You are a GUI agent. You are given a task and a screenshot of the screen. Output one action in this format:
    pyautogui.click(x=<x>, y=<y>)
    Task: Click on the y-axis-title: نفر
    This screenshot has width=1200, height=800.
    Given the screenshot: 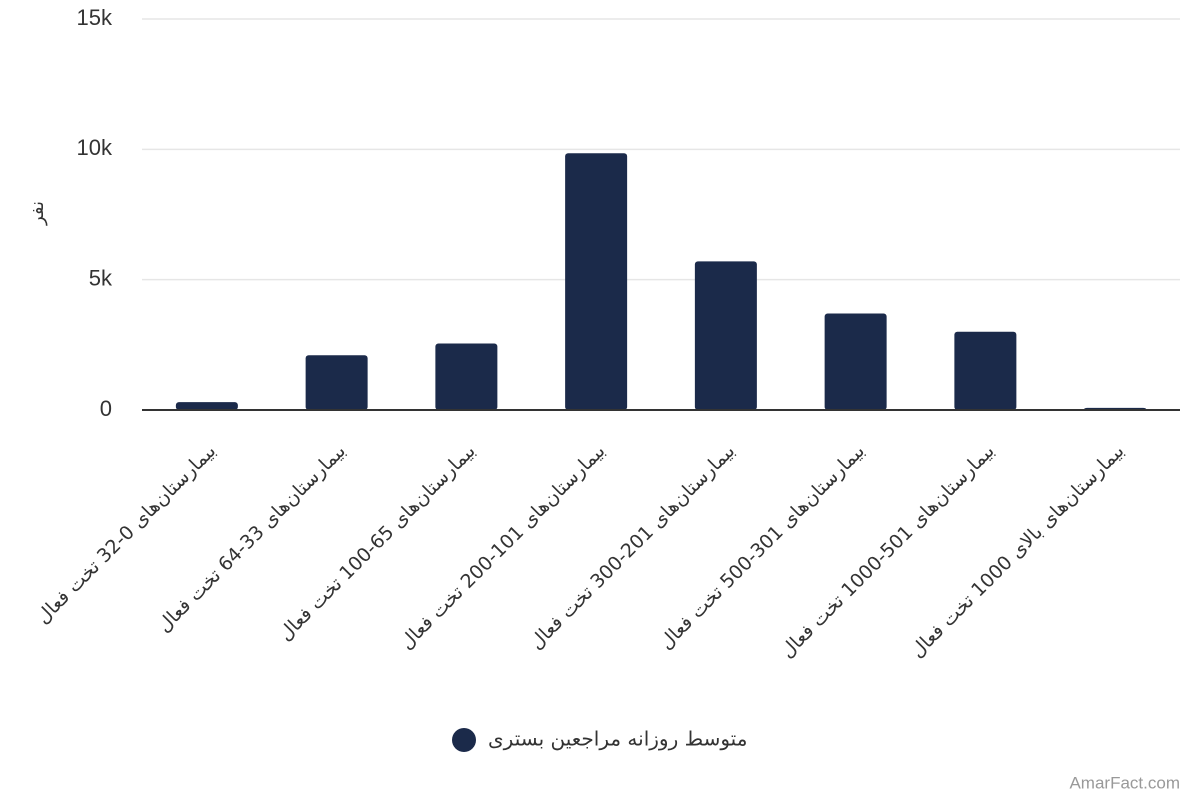 What is the action you would take?
    pyautogui.click(x=37, y=213)
    